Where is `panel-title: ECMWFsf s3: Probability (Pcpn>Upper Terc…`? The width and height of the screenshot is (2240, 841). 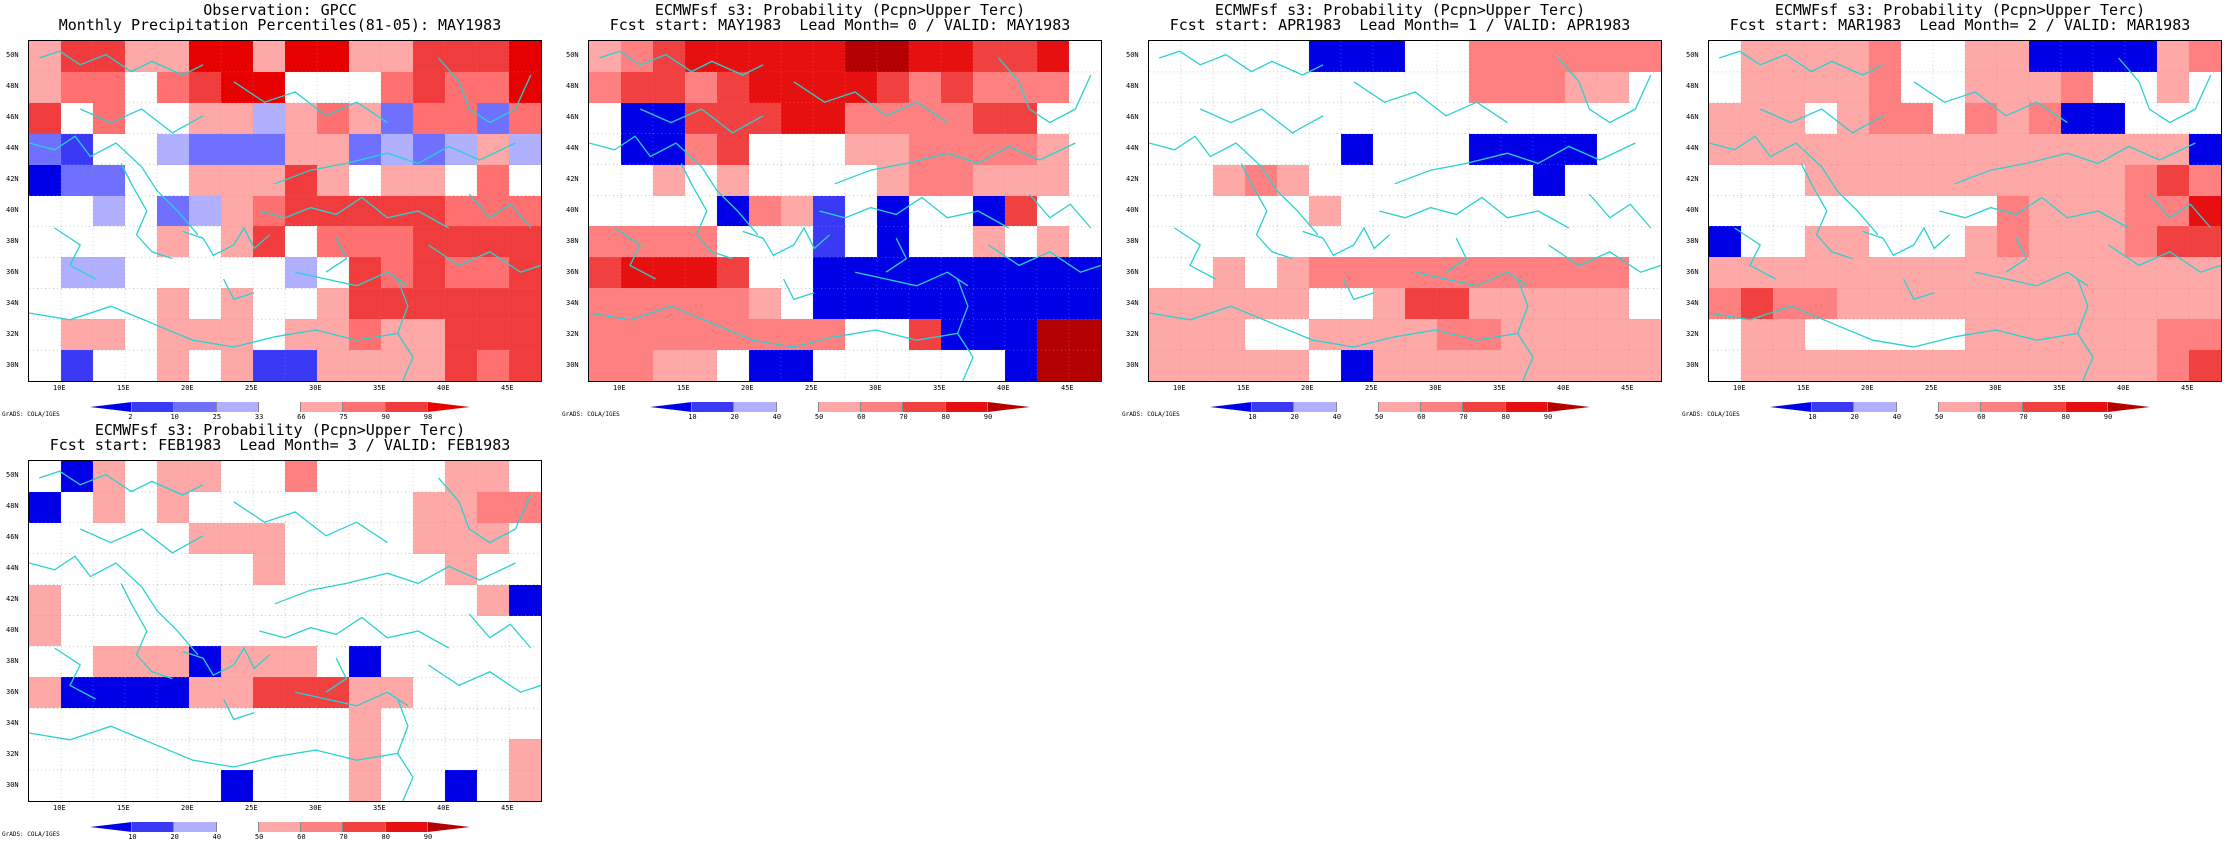 panel-title: ECMWFsf s3: Probability (Pcpn>Upper Terc… is located at coordinates (840, 10).